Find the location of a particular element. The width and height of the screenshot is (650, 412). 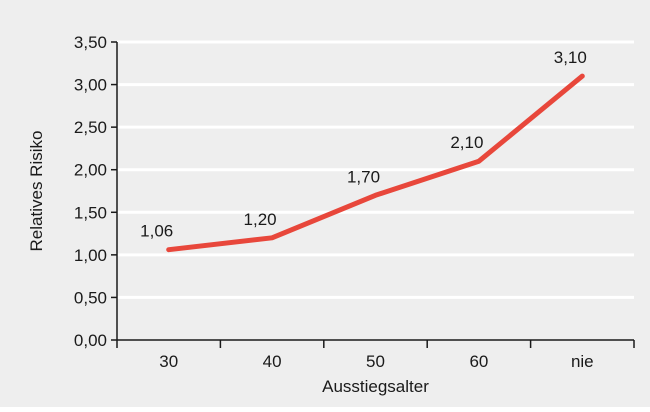

data-label: 2,10 is located at coordinates (466, 142).